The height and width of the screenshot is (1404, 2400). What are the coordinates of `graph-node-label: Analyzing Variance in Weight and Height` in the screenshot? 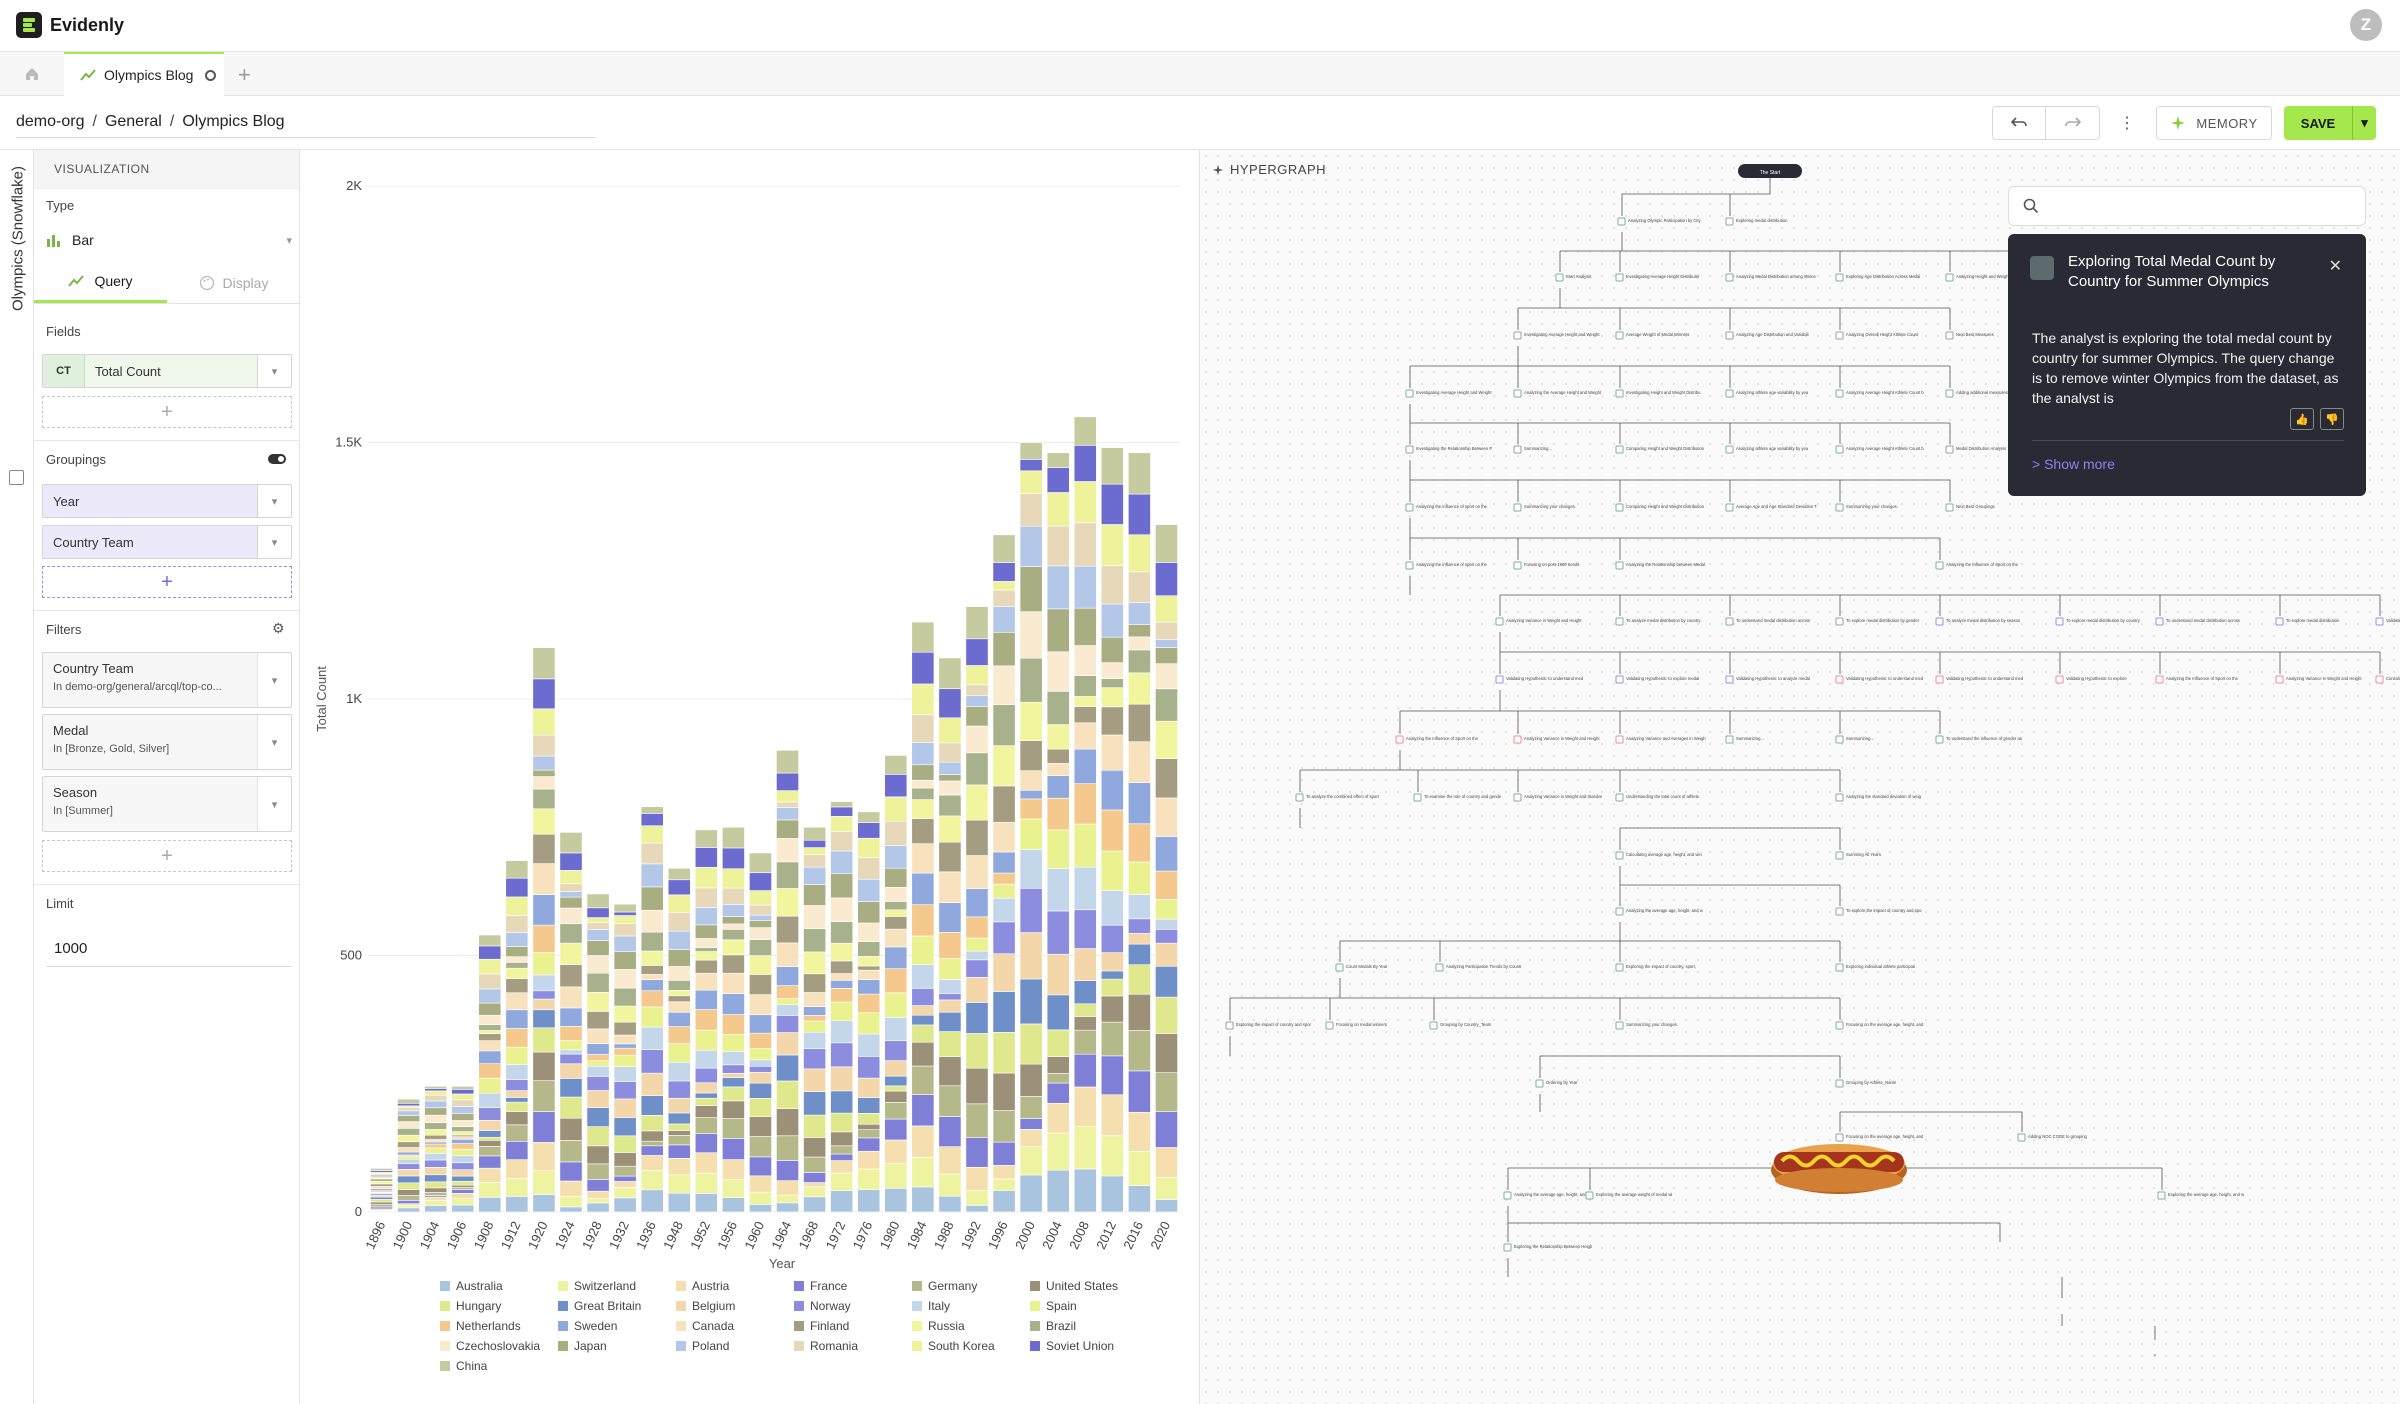 It's located at (1544, 620).